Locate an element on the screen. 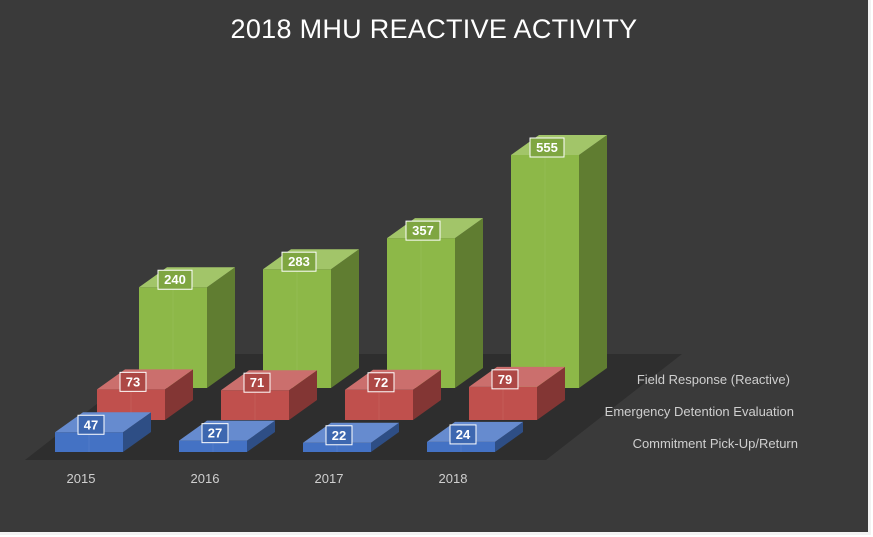 The image size is (873, 537). bar-field-response-reactive-2017 is located at coordinates (435, 303).